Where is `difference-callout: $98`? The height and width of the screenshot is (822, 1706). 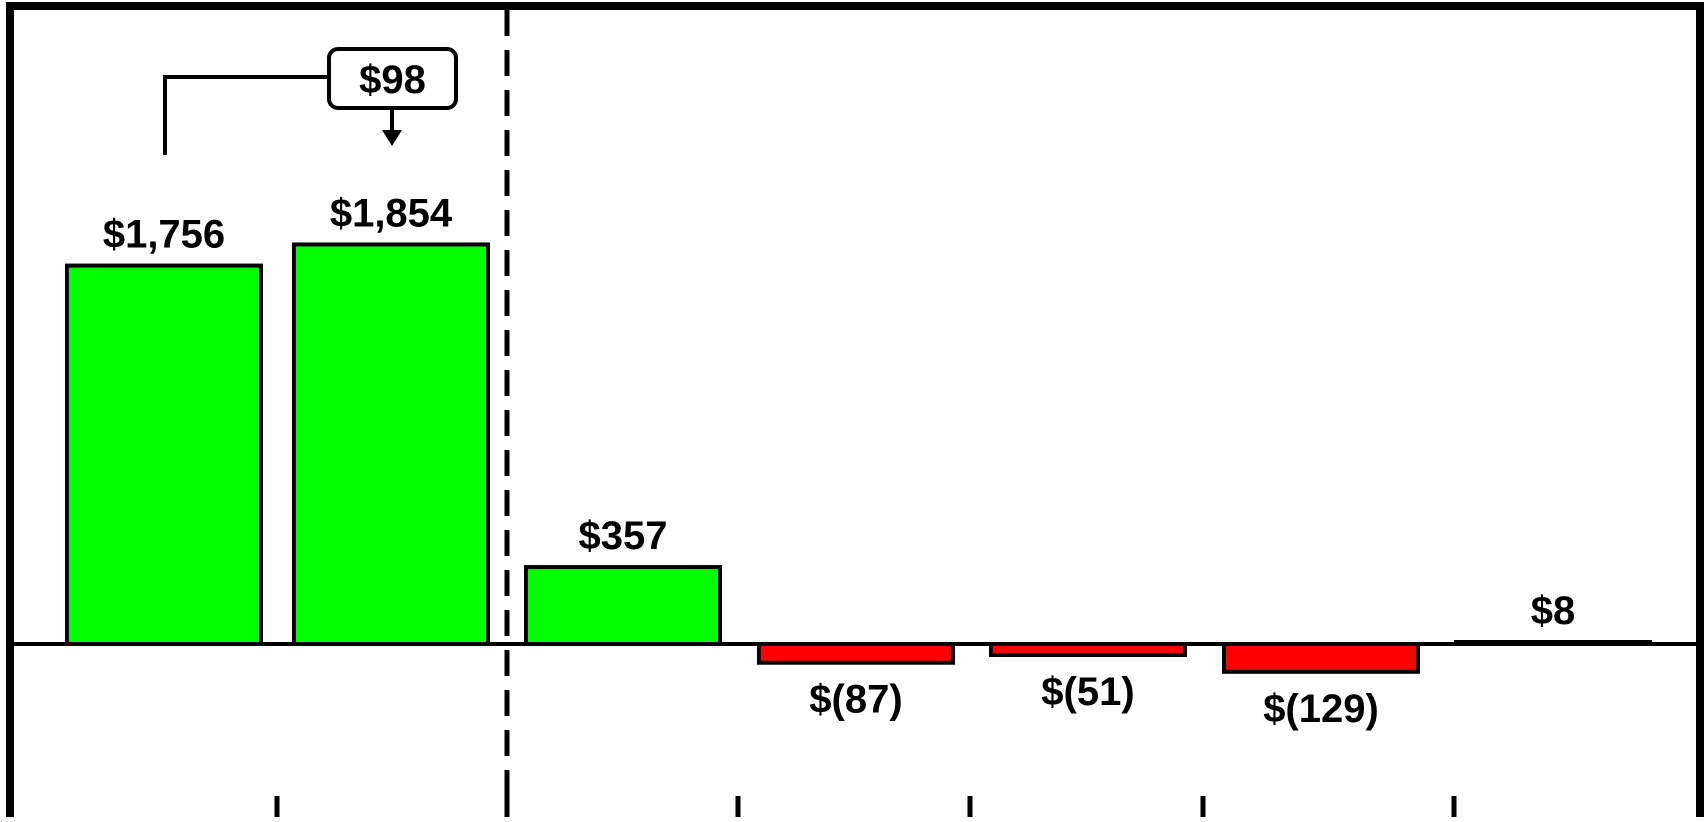
difference-callout: $98 is located at coordinates (310, 101).